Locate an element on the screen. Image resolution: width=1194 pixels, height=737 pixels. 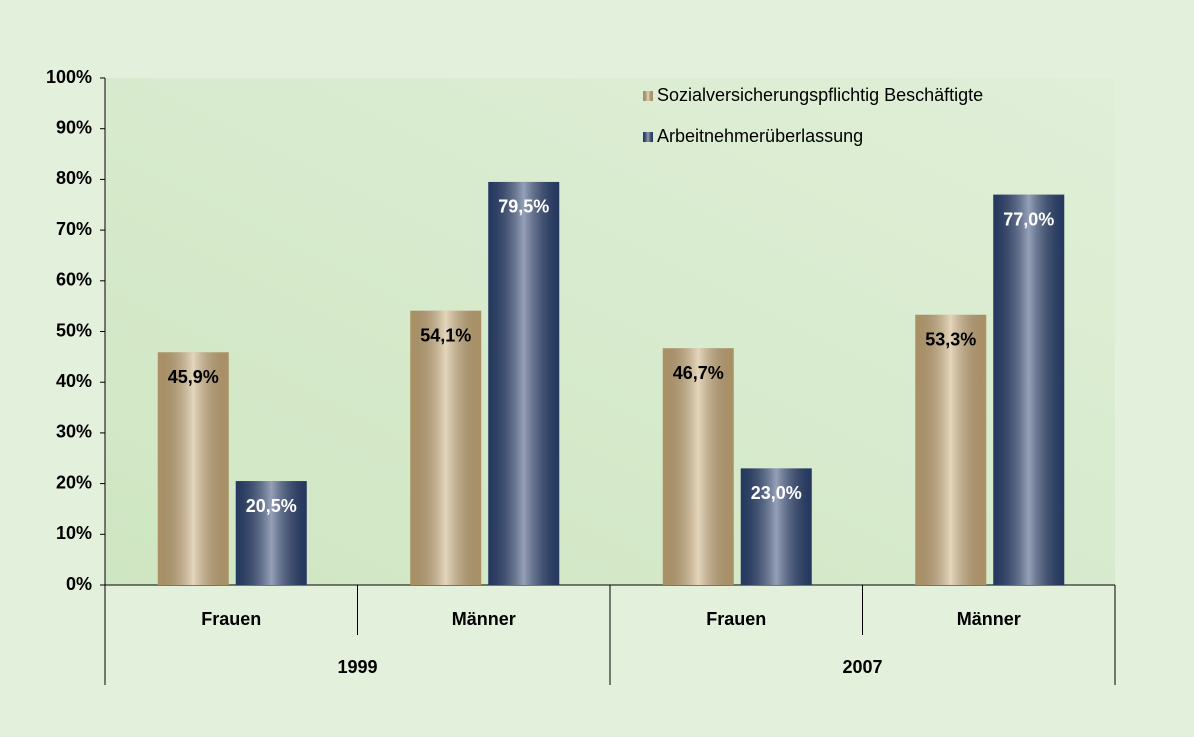
data-label: 77,0% is located at coordinates (1028, 219).